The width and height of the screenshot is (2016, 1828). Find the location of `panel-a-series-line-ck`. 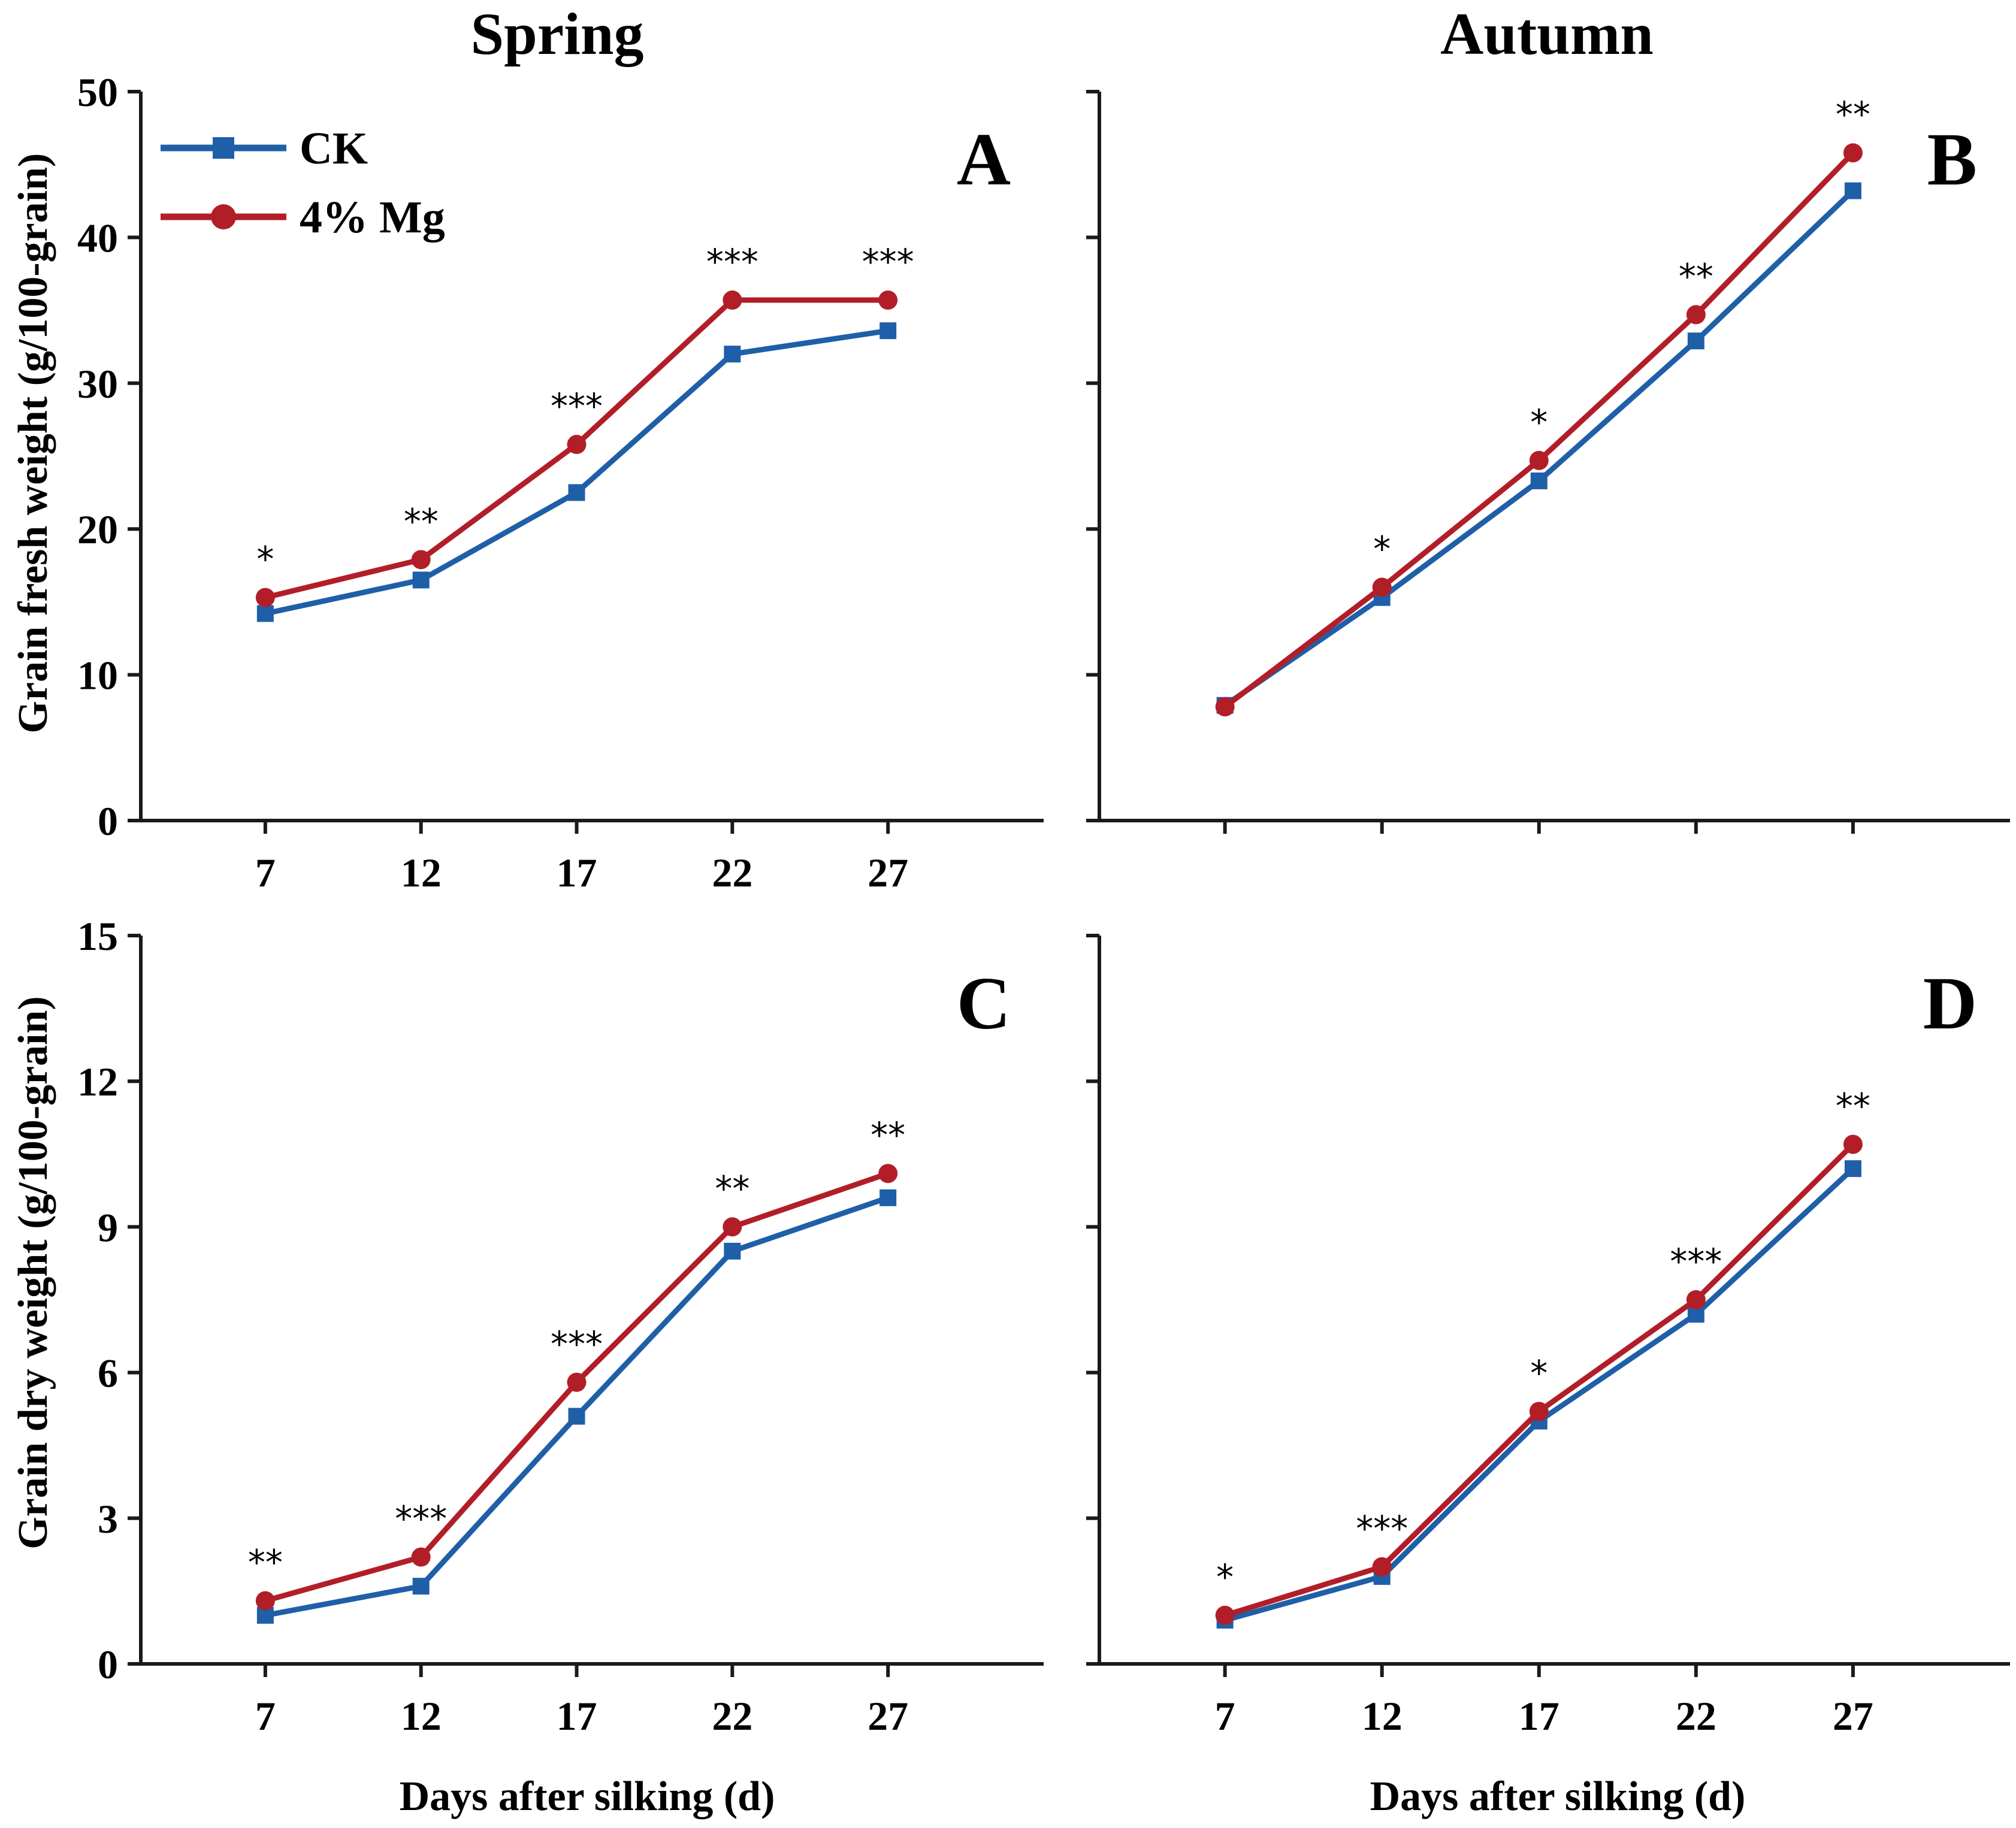

panel-a-series-line-ck is located at coordinates (576, 472).